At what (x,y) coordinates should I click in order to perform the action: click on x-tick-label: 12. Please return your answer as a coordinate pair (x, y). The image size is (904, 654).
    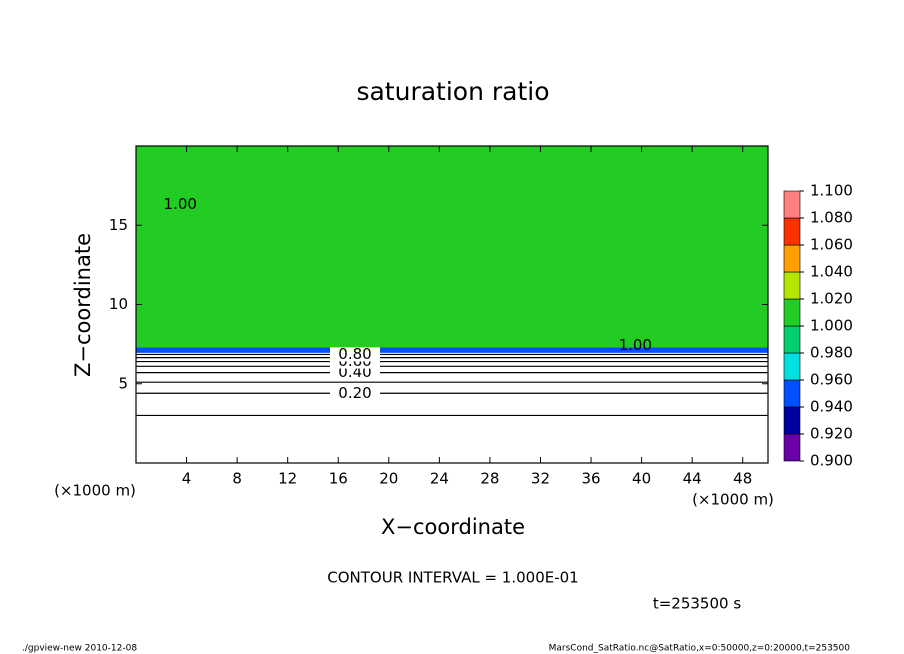
    Looking at the image, I should click on (287, 479).